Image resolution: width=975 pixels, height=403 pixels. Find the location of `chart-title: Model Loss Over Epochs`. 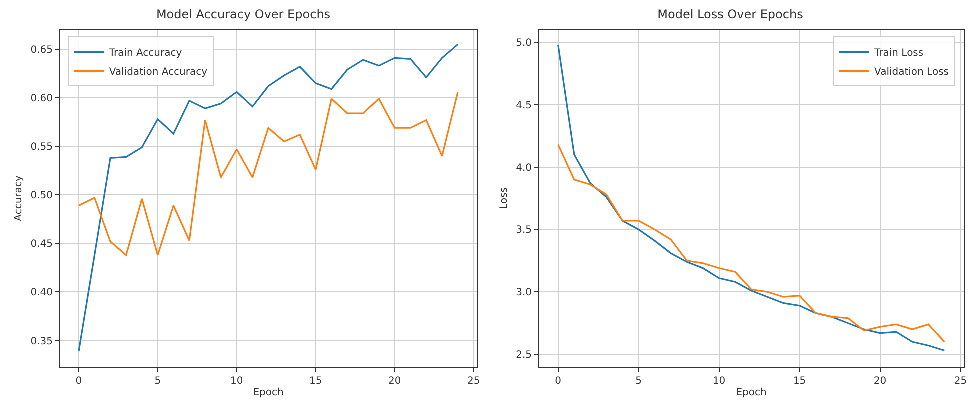

chart-title: Model Loss Over Epochs is located at coordinates (731, 14).